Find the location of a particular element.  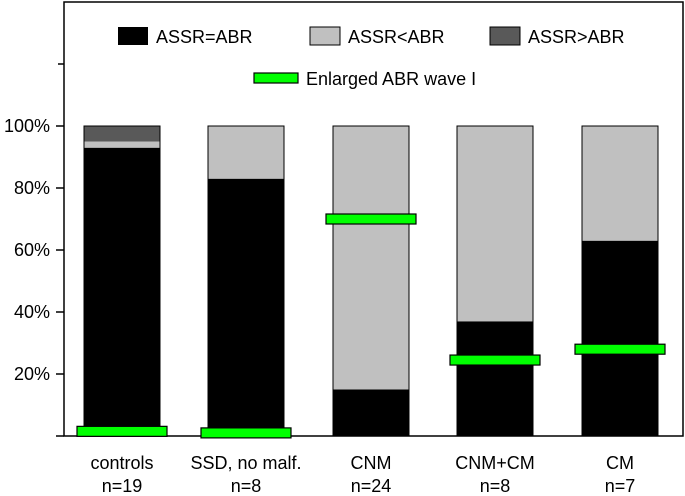

legend-label-enlarged-wave: Enlarged ABR wave I is located at coordinates (391, 79).